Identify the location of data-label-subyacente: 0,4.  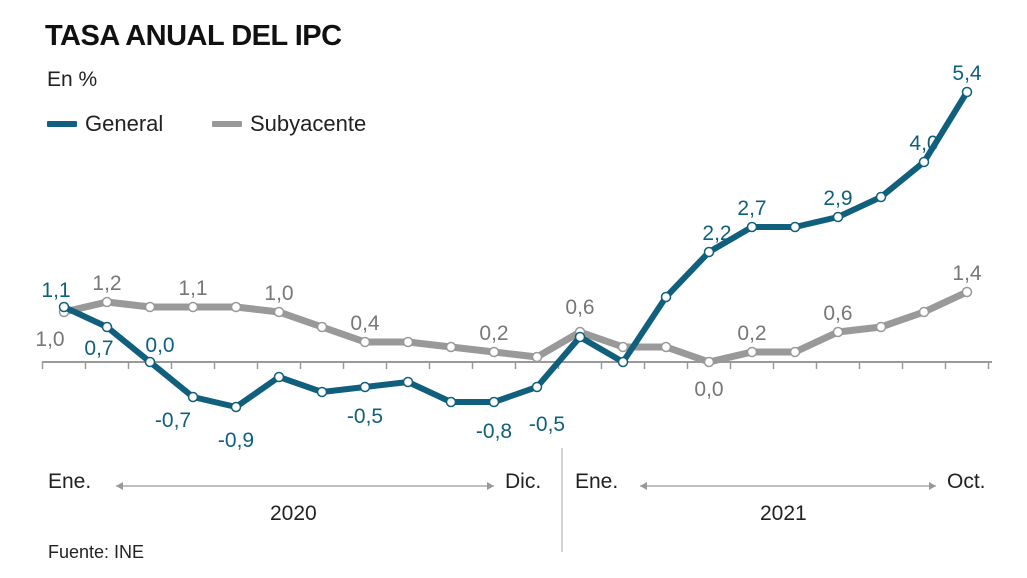
(365, 323).